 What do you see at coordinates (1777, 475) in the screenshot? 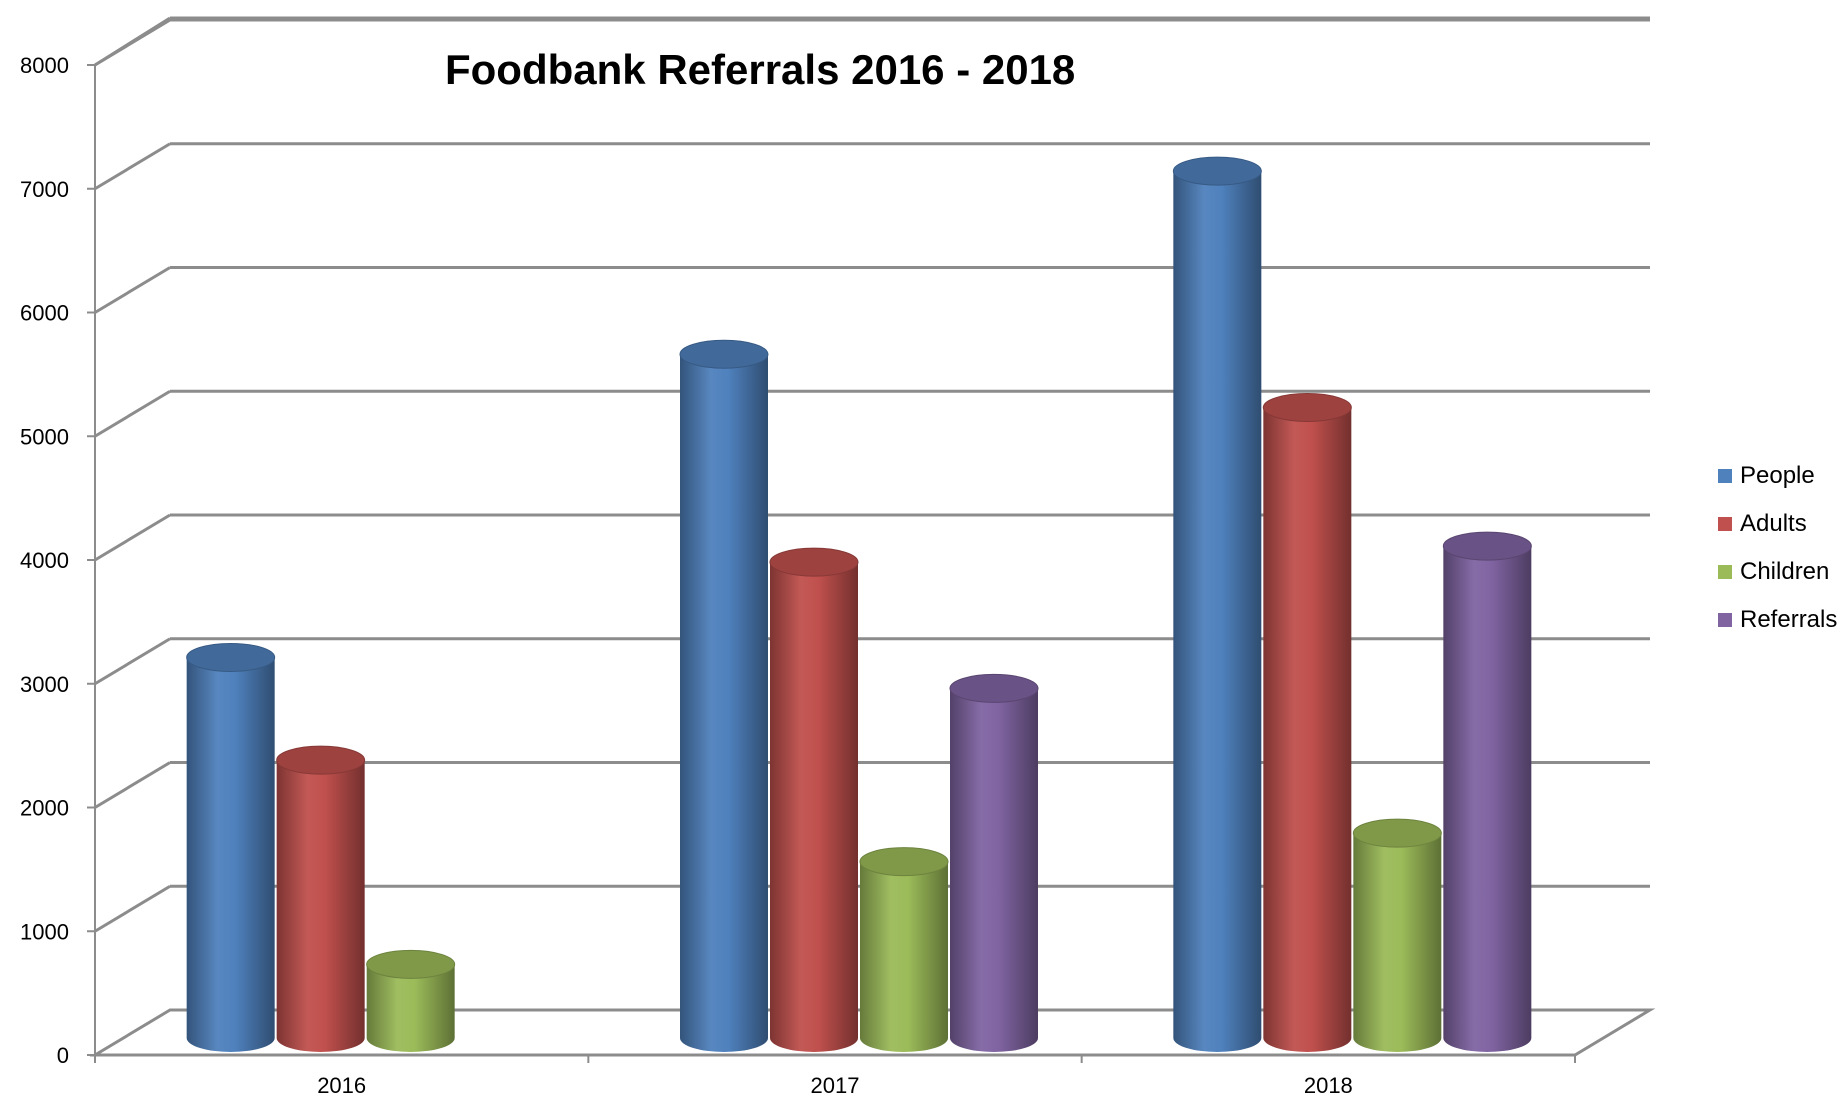
I see `legend-label-people: People` at bounding box center [1777, 475].